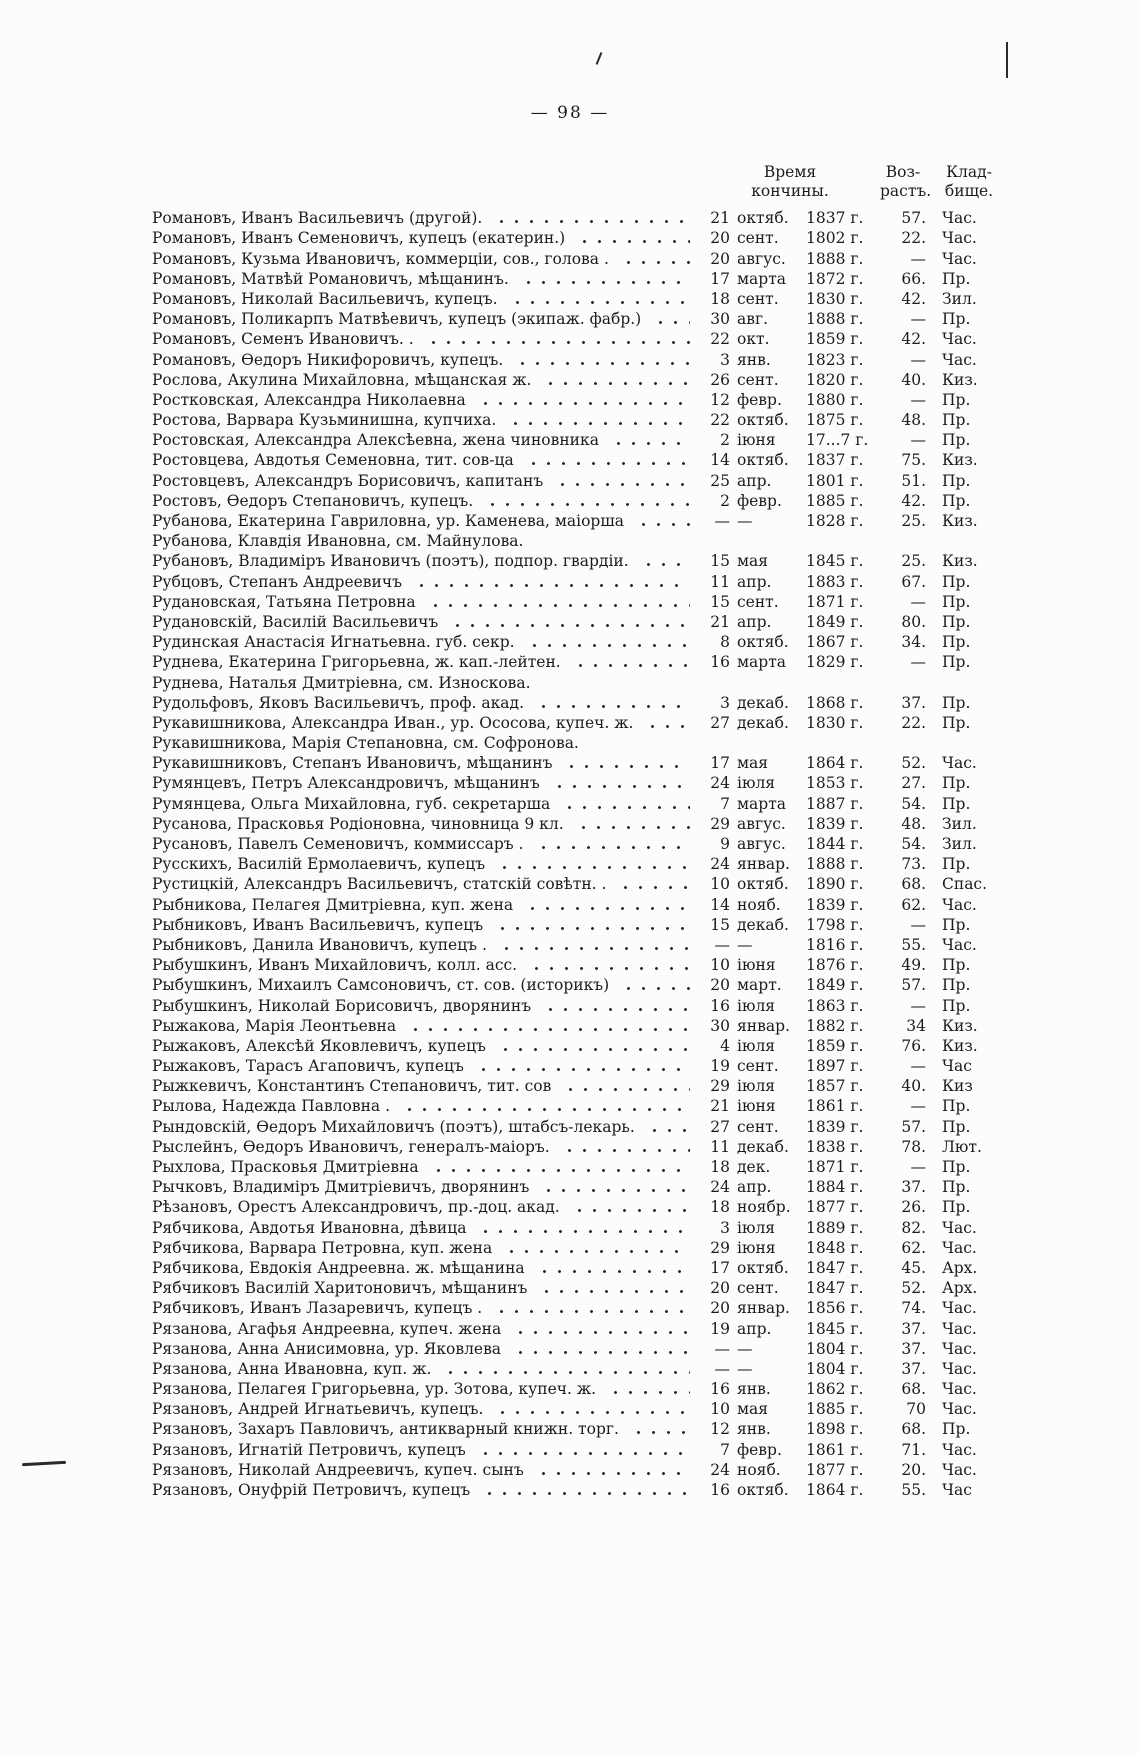 The height and width of the screenshot is (1754, 1140). Describe the element at coordinates (295, 621) in the screenshot. I see `person-name: Рудановскій, Василій Васильевичъ` at that location.